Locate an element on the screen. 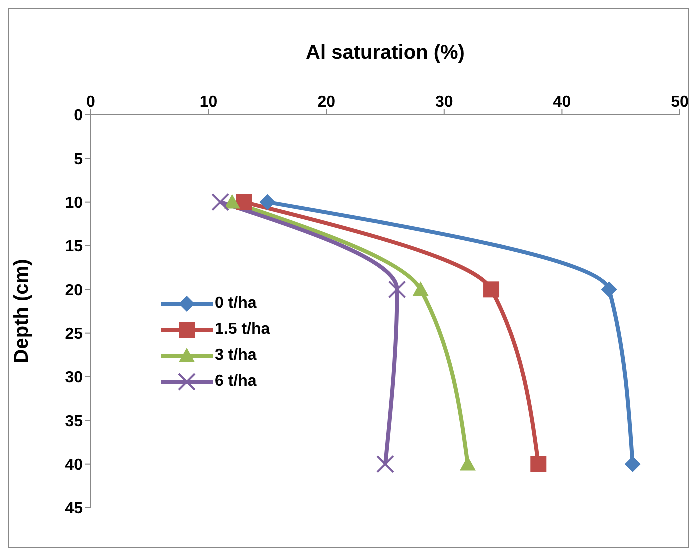 This screenshot has width=697, height=556. legend-label: 6 t/ha is located at coordinates (236, 382).